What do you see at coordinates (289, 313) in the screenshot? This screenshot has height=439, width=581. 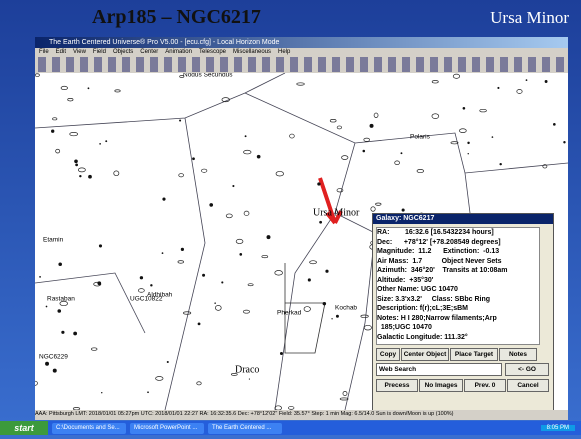 I see `map-label: Pherkad` at bounding box center [289, 313].